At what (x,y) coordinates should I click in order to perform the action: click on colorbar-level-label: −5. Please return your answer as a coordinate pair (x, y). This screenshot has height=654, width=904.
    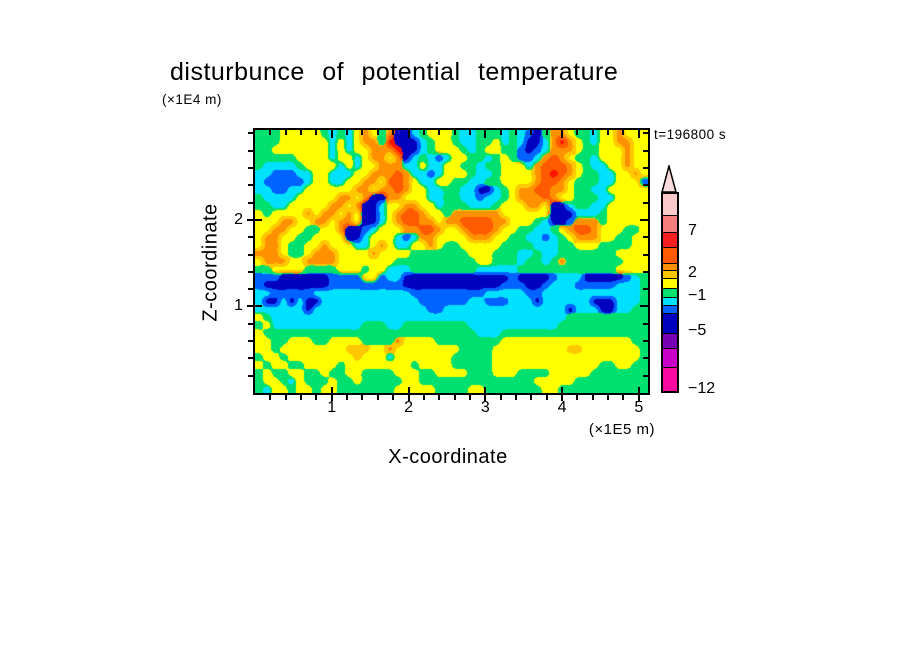
    Looking at the image, I should click on (697, 330).